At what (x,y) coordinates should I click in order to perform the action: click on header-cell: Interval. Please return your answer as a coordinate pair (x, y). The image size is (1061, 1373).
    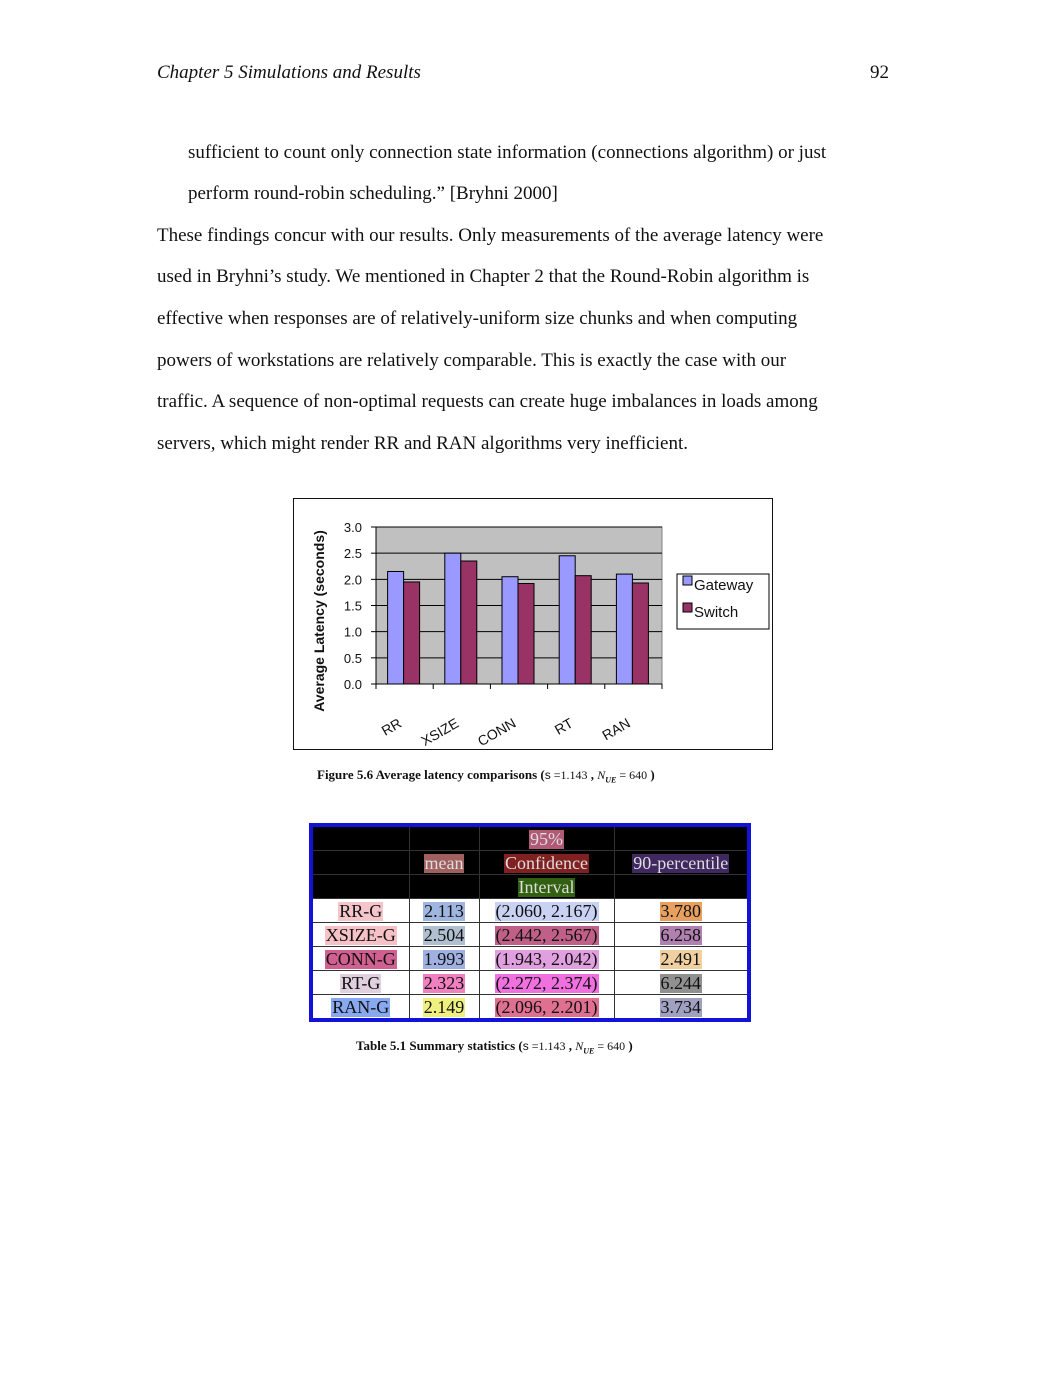
    Looking at the image, I should click on (546, 886).